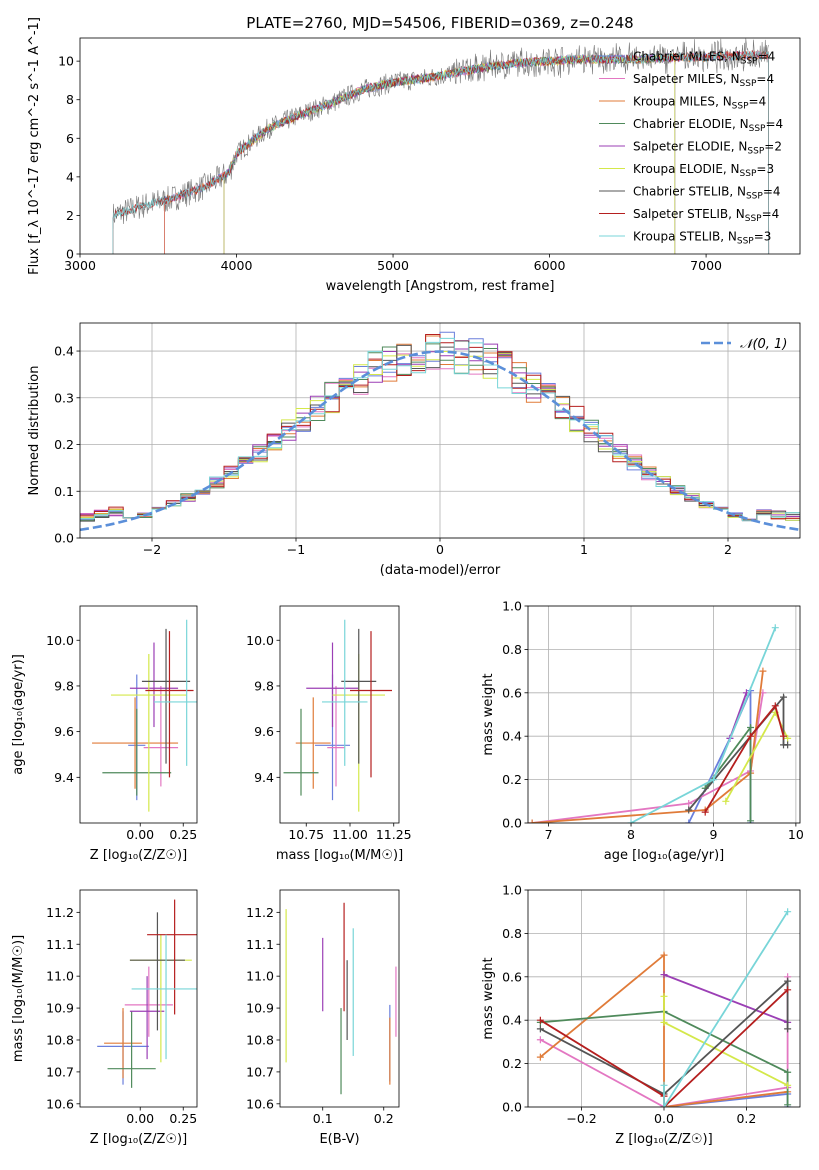  Describe the element at coordinates (394, 834) in the screenshot. I see `age_vs_mass-xtick-label: 11.25` at that location.